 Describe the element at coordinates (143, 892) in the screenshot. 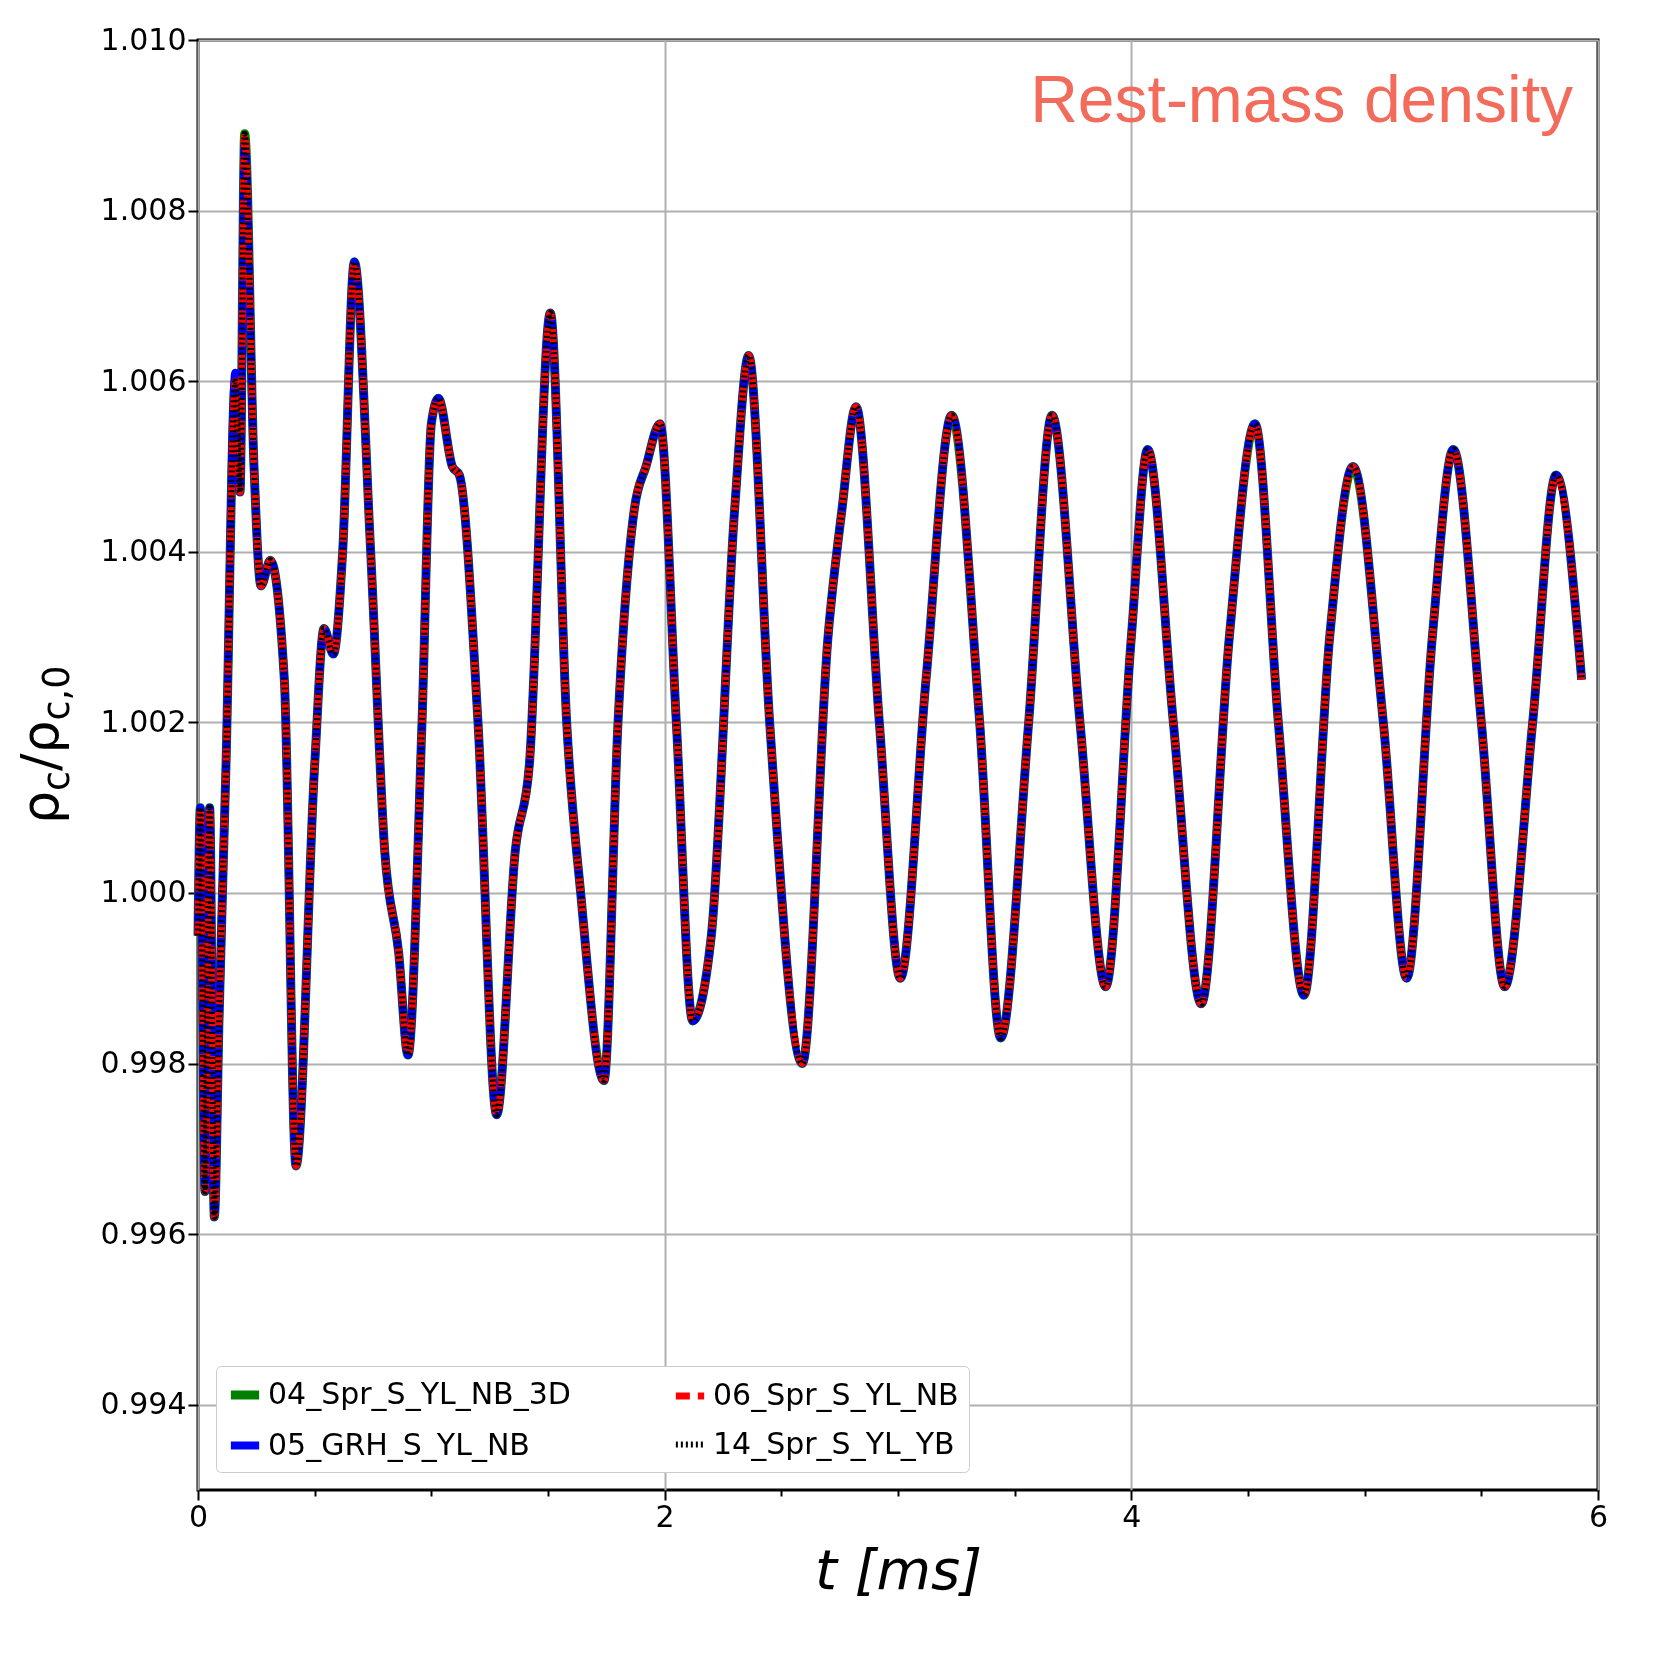

I see `y-tick-label: 1.000` at that location.